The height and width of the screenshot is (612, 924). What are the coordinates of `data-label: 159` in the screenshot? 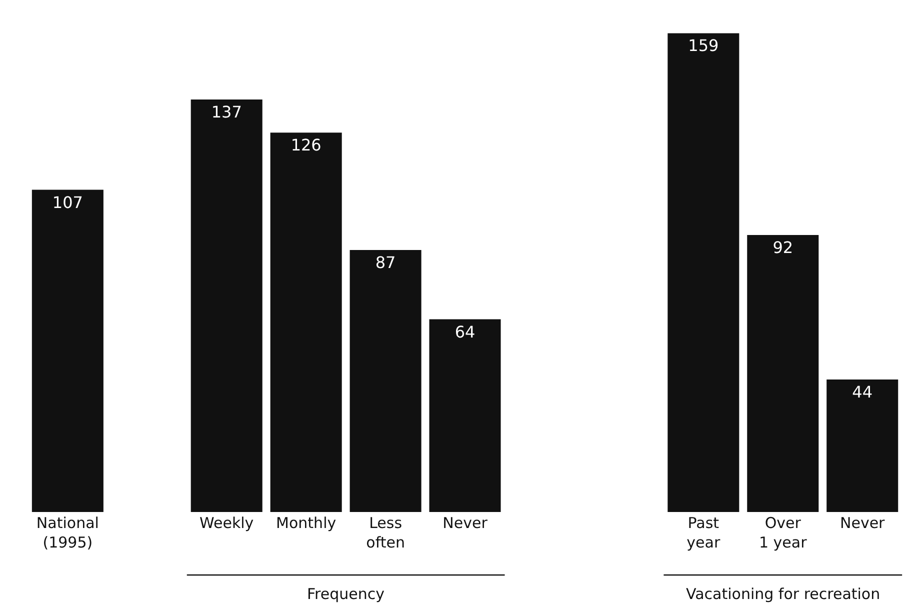 It's located at (703, 46).